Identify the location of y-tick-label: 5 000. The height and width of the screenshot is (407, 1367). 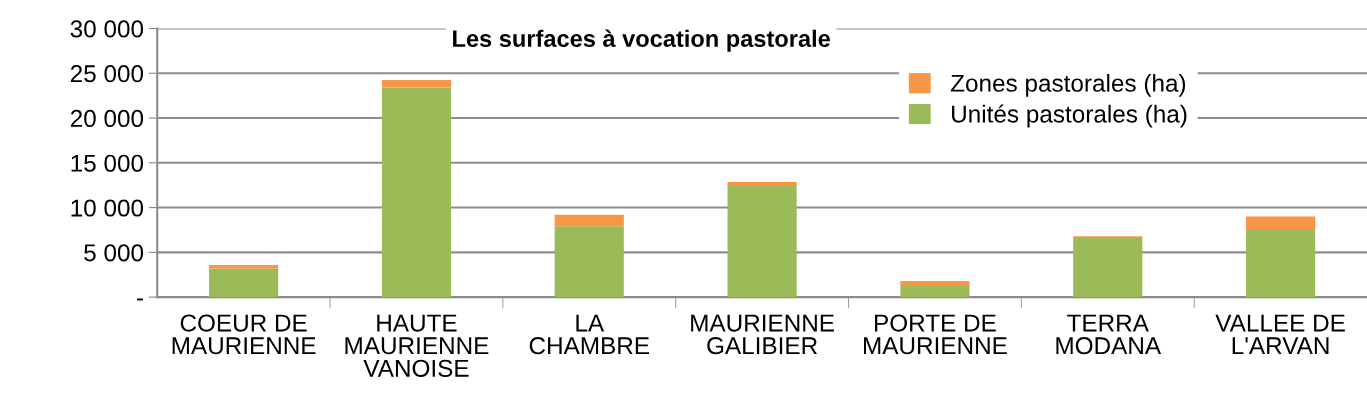
(114, 253).